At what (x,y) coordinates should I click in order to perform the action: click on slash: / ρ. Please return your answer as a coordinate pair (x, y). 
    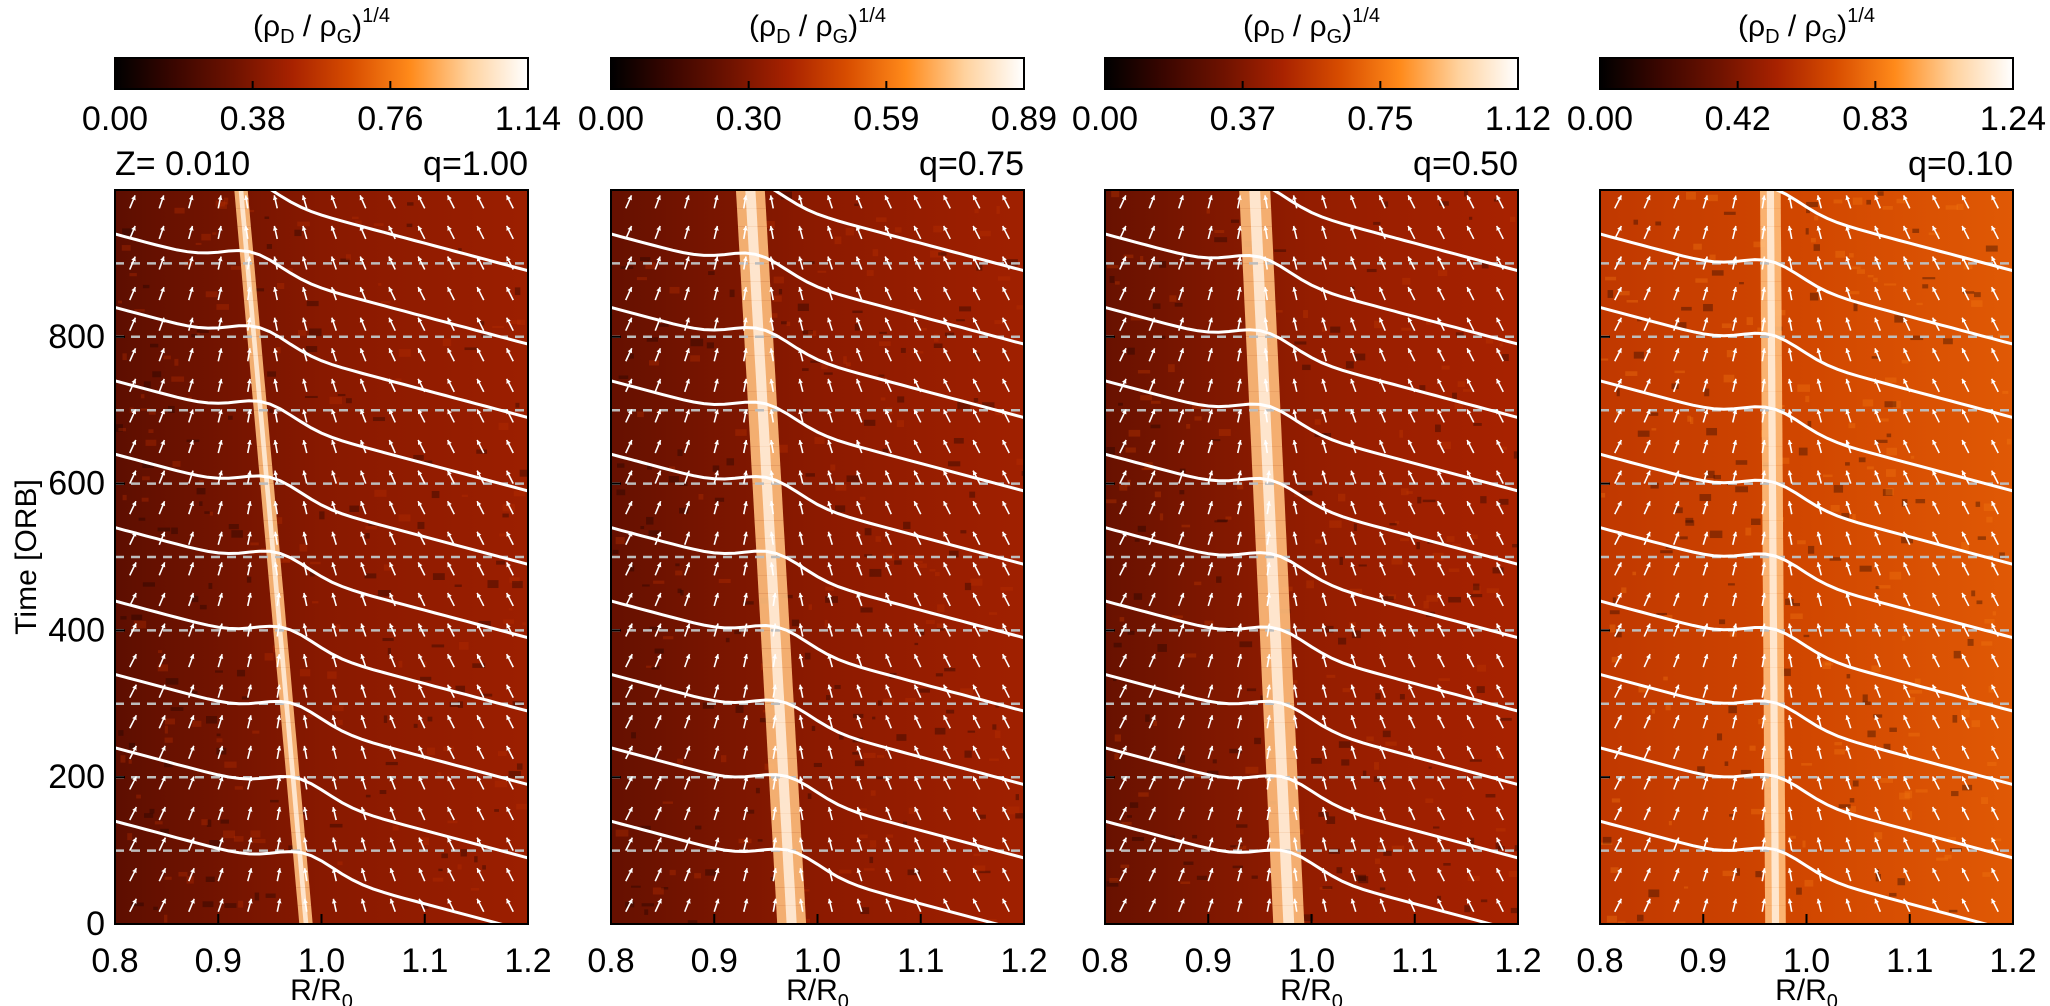
    Looking at the image, I should click on (812, 26).